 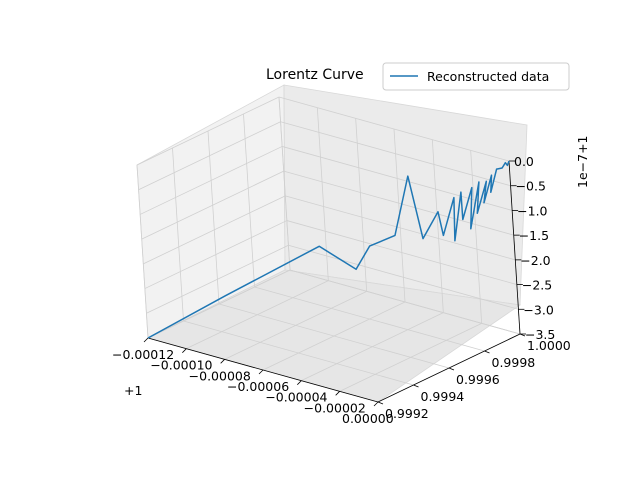 I want to click on z-axis-tick-label: −1.5, so click(x=534, y=235).